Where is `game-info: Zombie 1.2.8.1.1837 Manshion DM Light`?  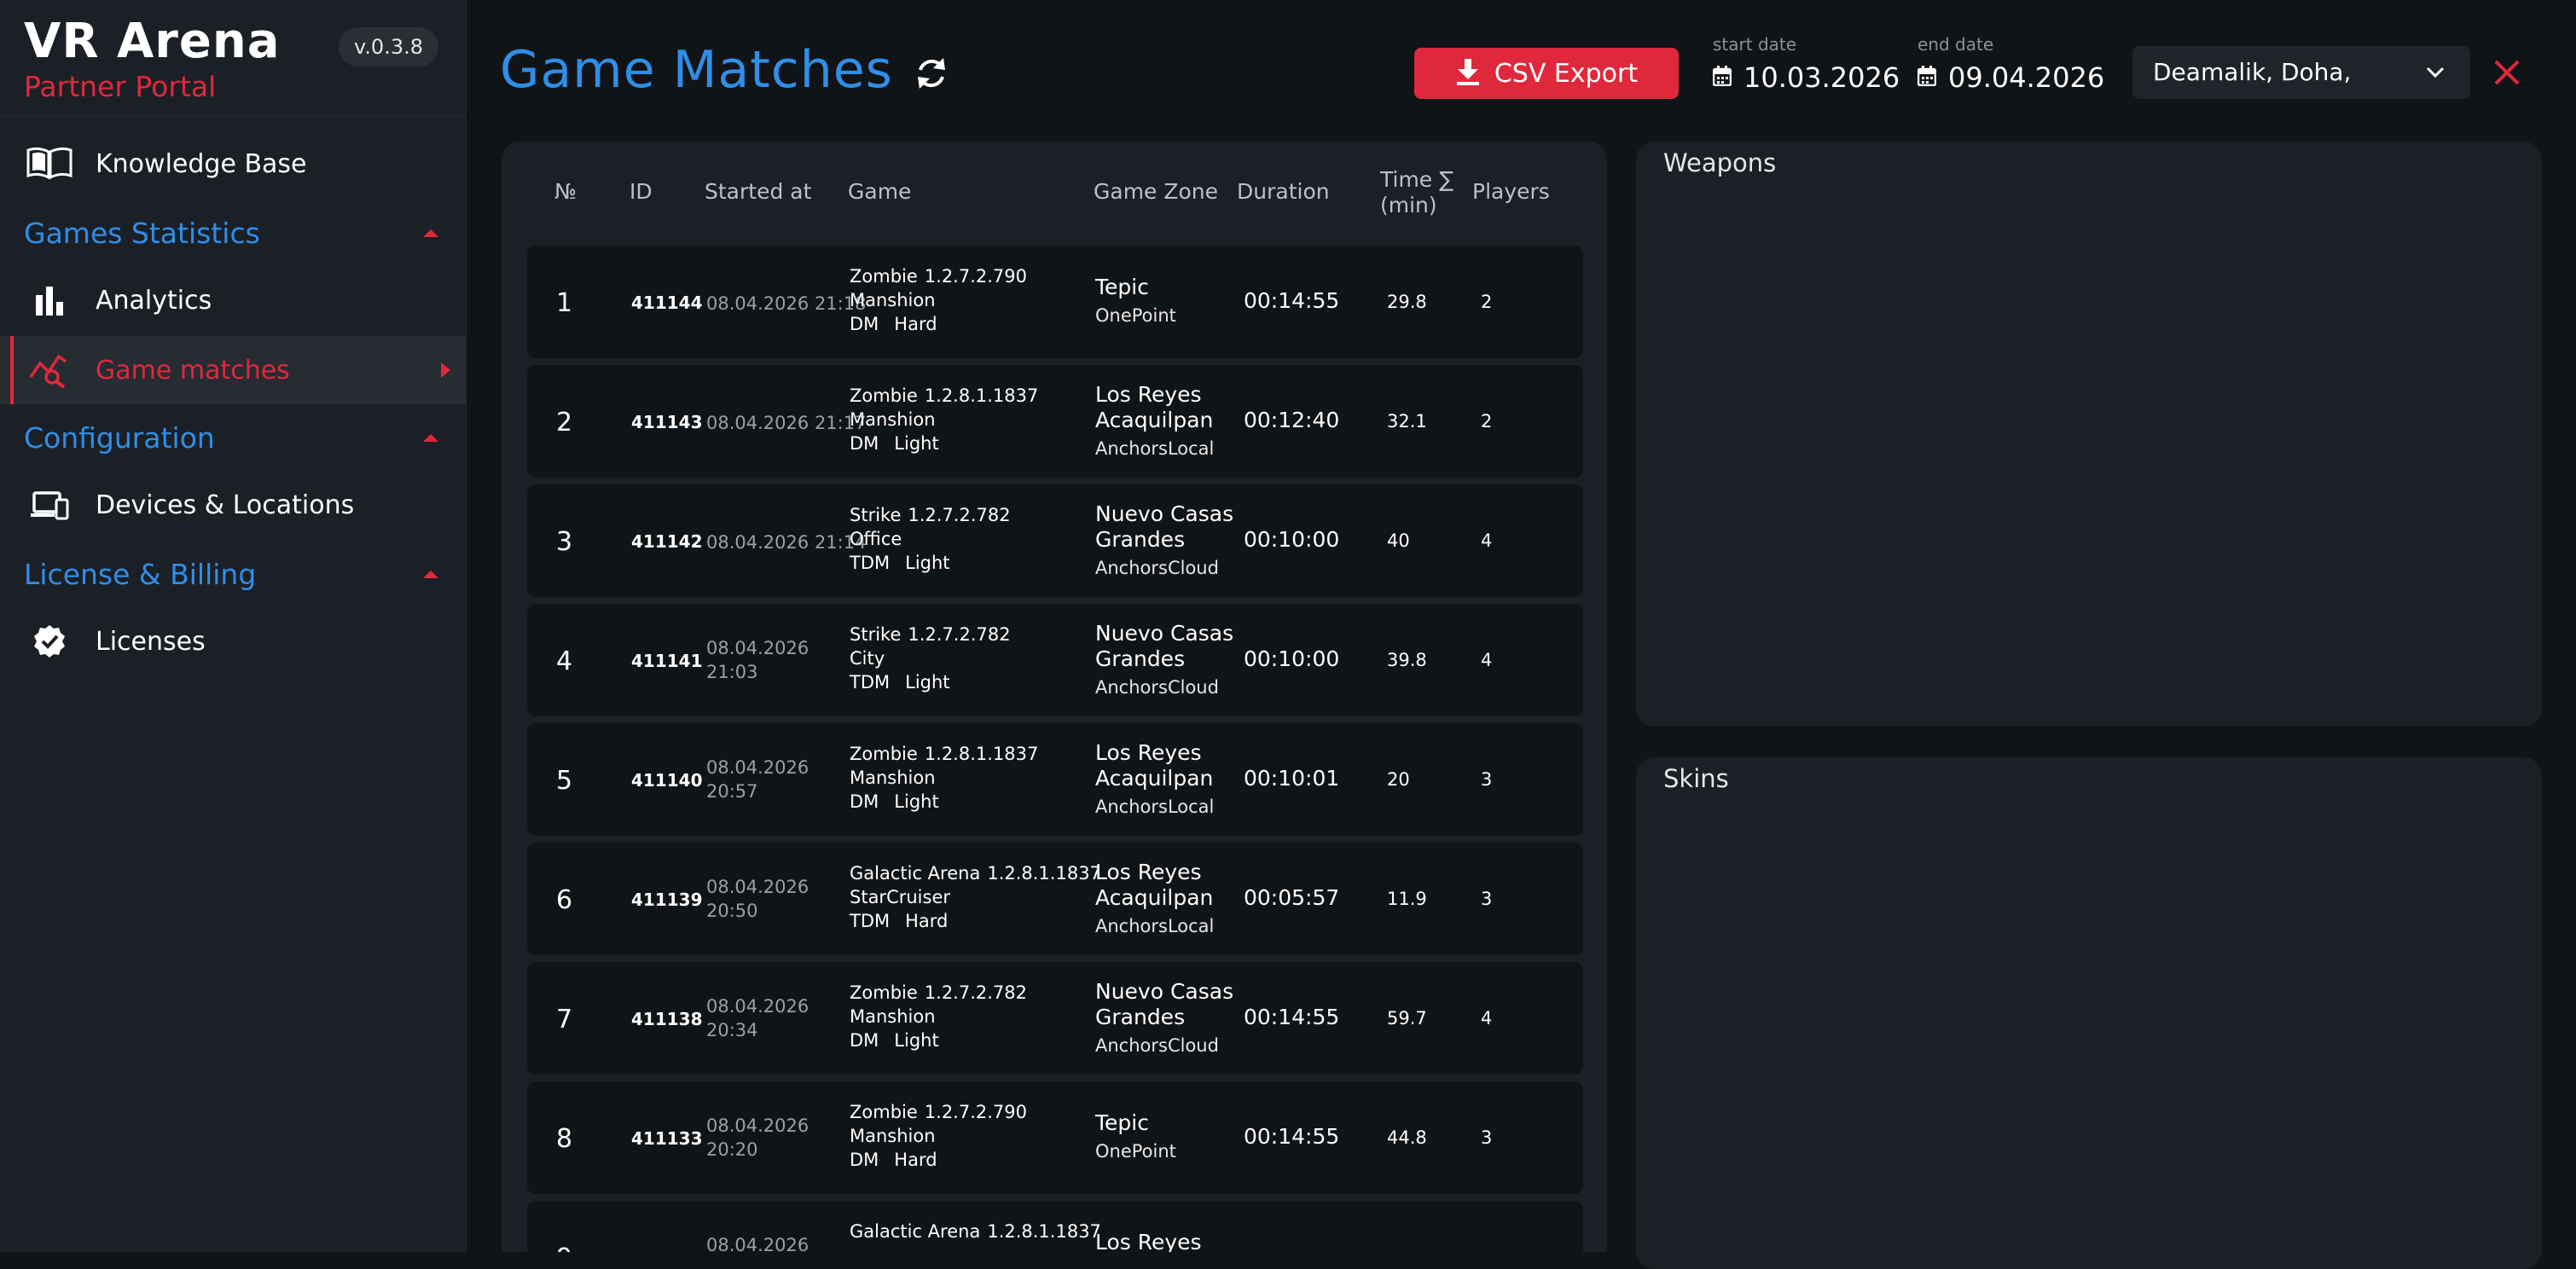 game-info: Zombie 1.2.8.1.1837 Manshion DM Light is located at coordinates (944, 778).